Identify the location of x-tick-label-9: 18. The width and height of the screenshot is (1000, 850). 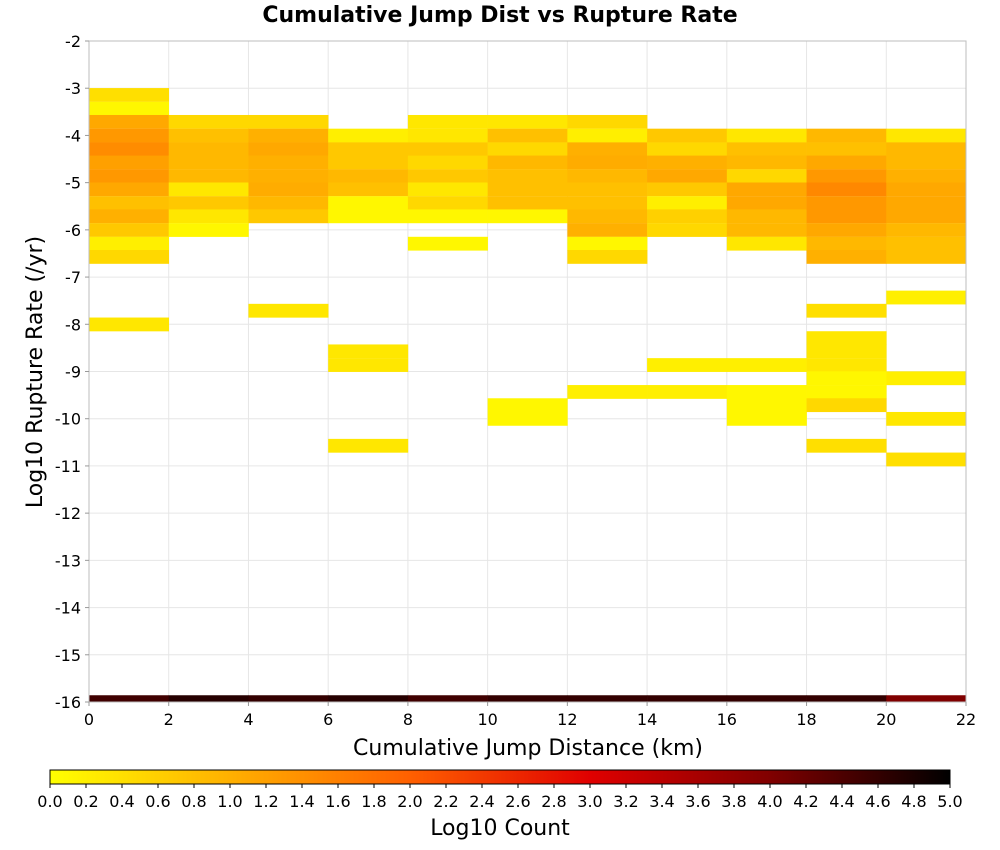
(806, 719).